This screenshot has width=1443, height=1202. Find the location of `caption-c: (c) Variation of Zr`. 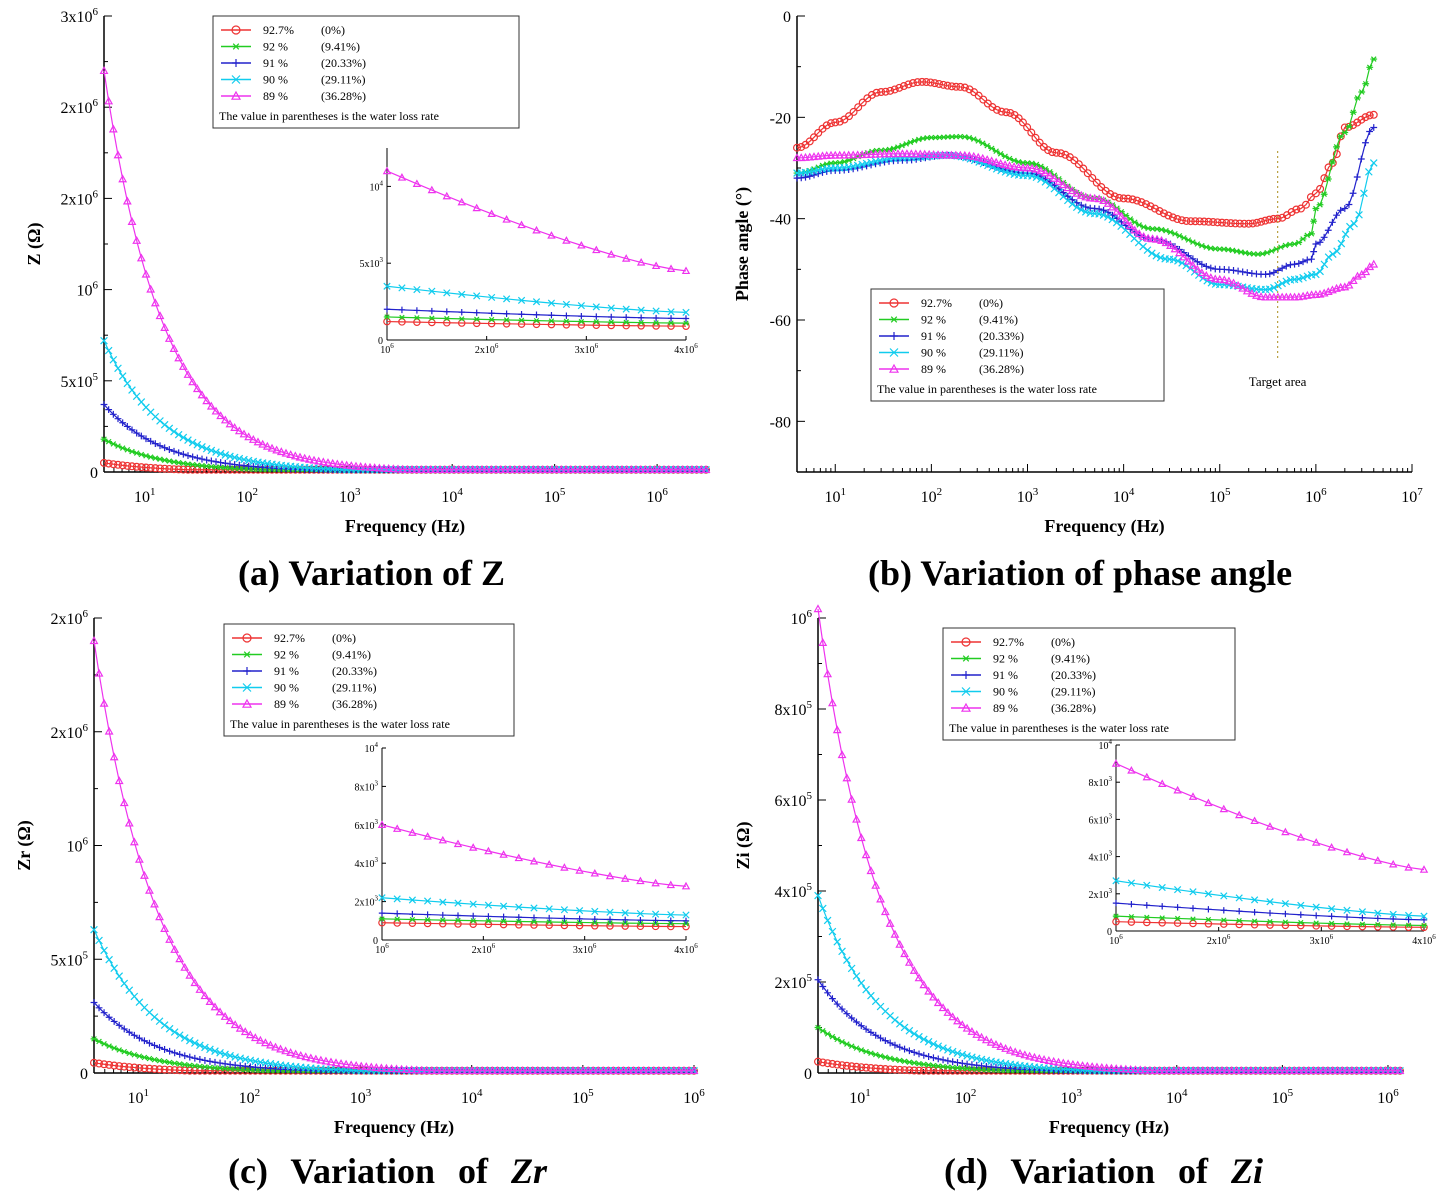

caption-c: (c) Variation of Zr is located at coordinates (387, 1171).